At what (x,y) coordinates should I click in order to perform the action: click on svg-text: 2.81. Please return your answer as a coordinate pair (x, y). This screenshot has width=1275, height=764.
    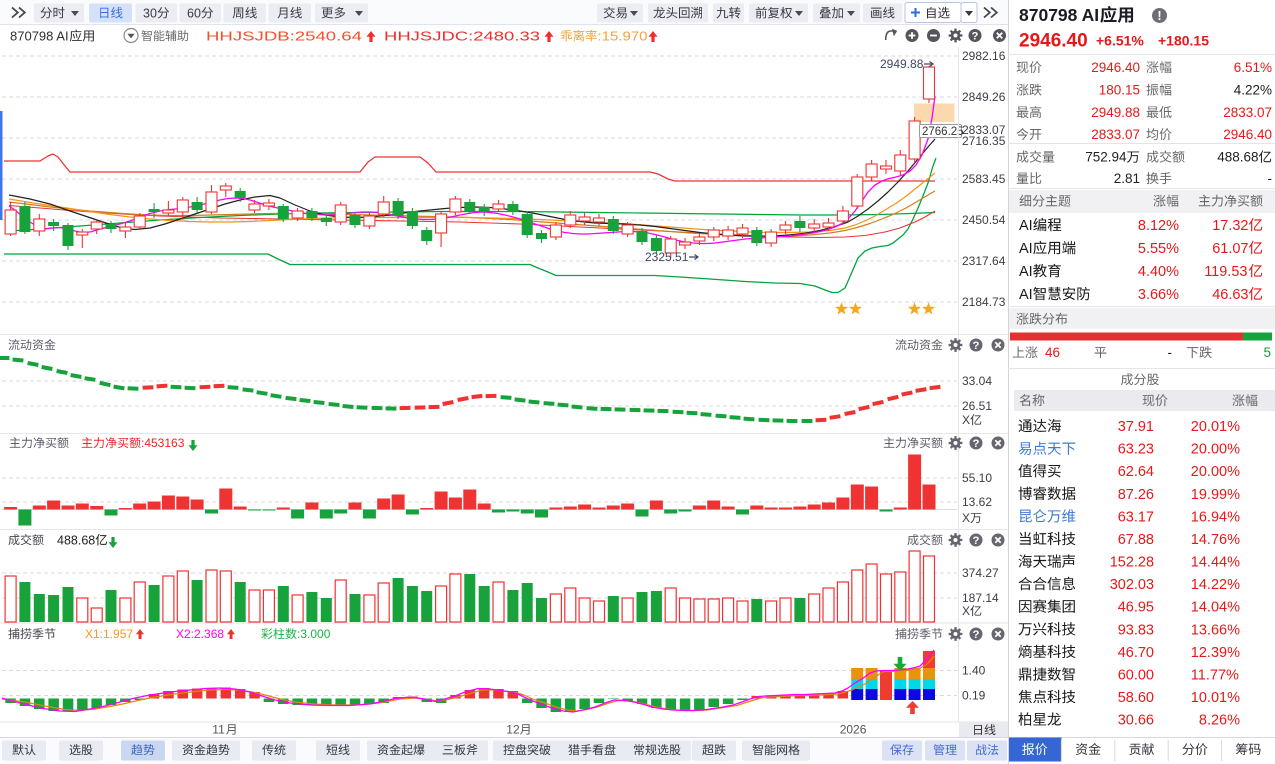
    Looking at the image, I should click on (1127, 178).